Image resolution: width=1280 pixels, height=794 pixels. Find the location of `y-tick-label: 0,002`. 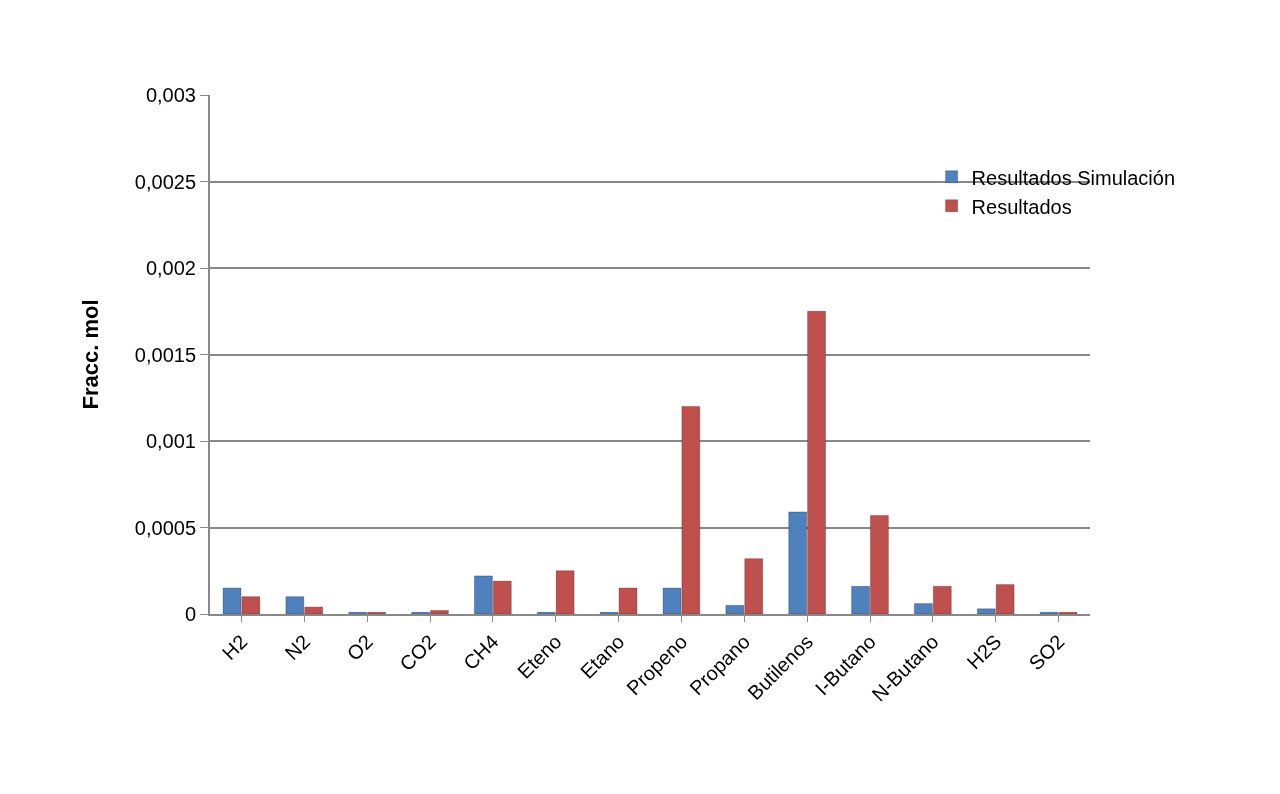

y-tick-label: 0,002 is located at coordinates (170, 268).